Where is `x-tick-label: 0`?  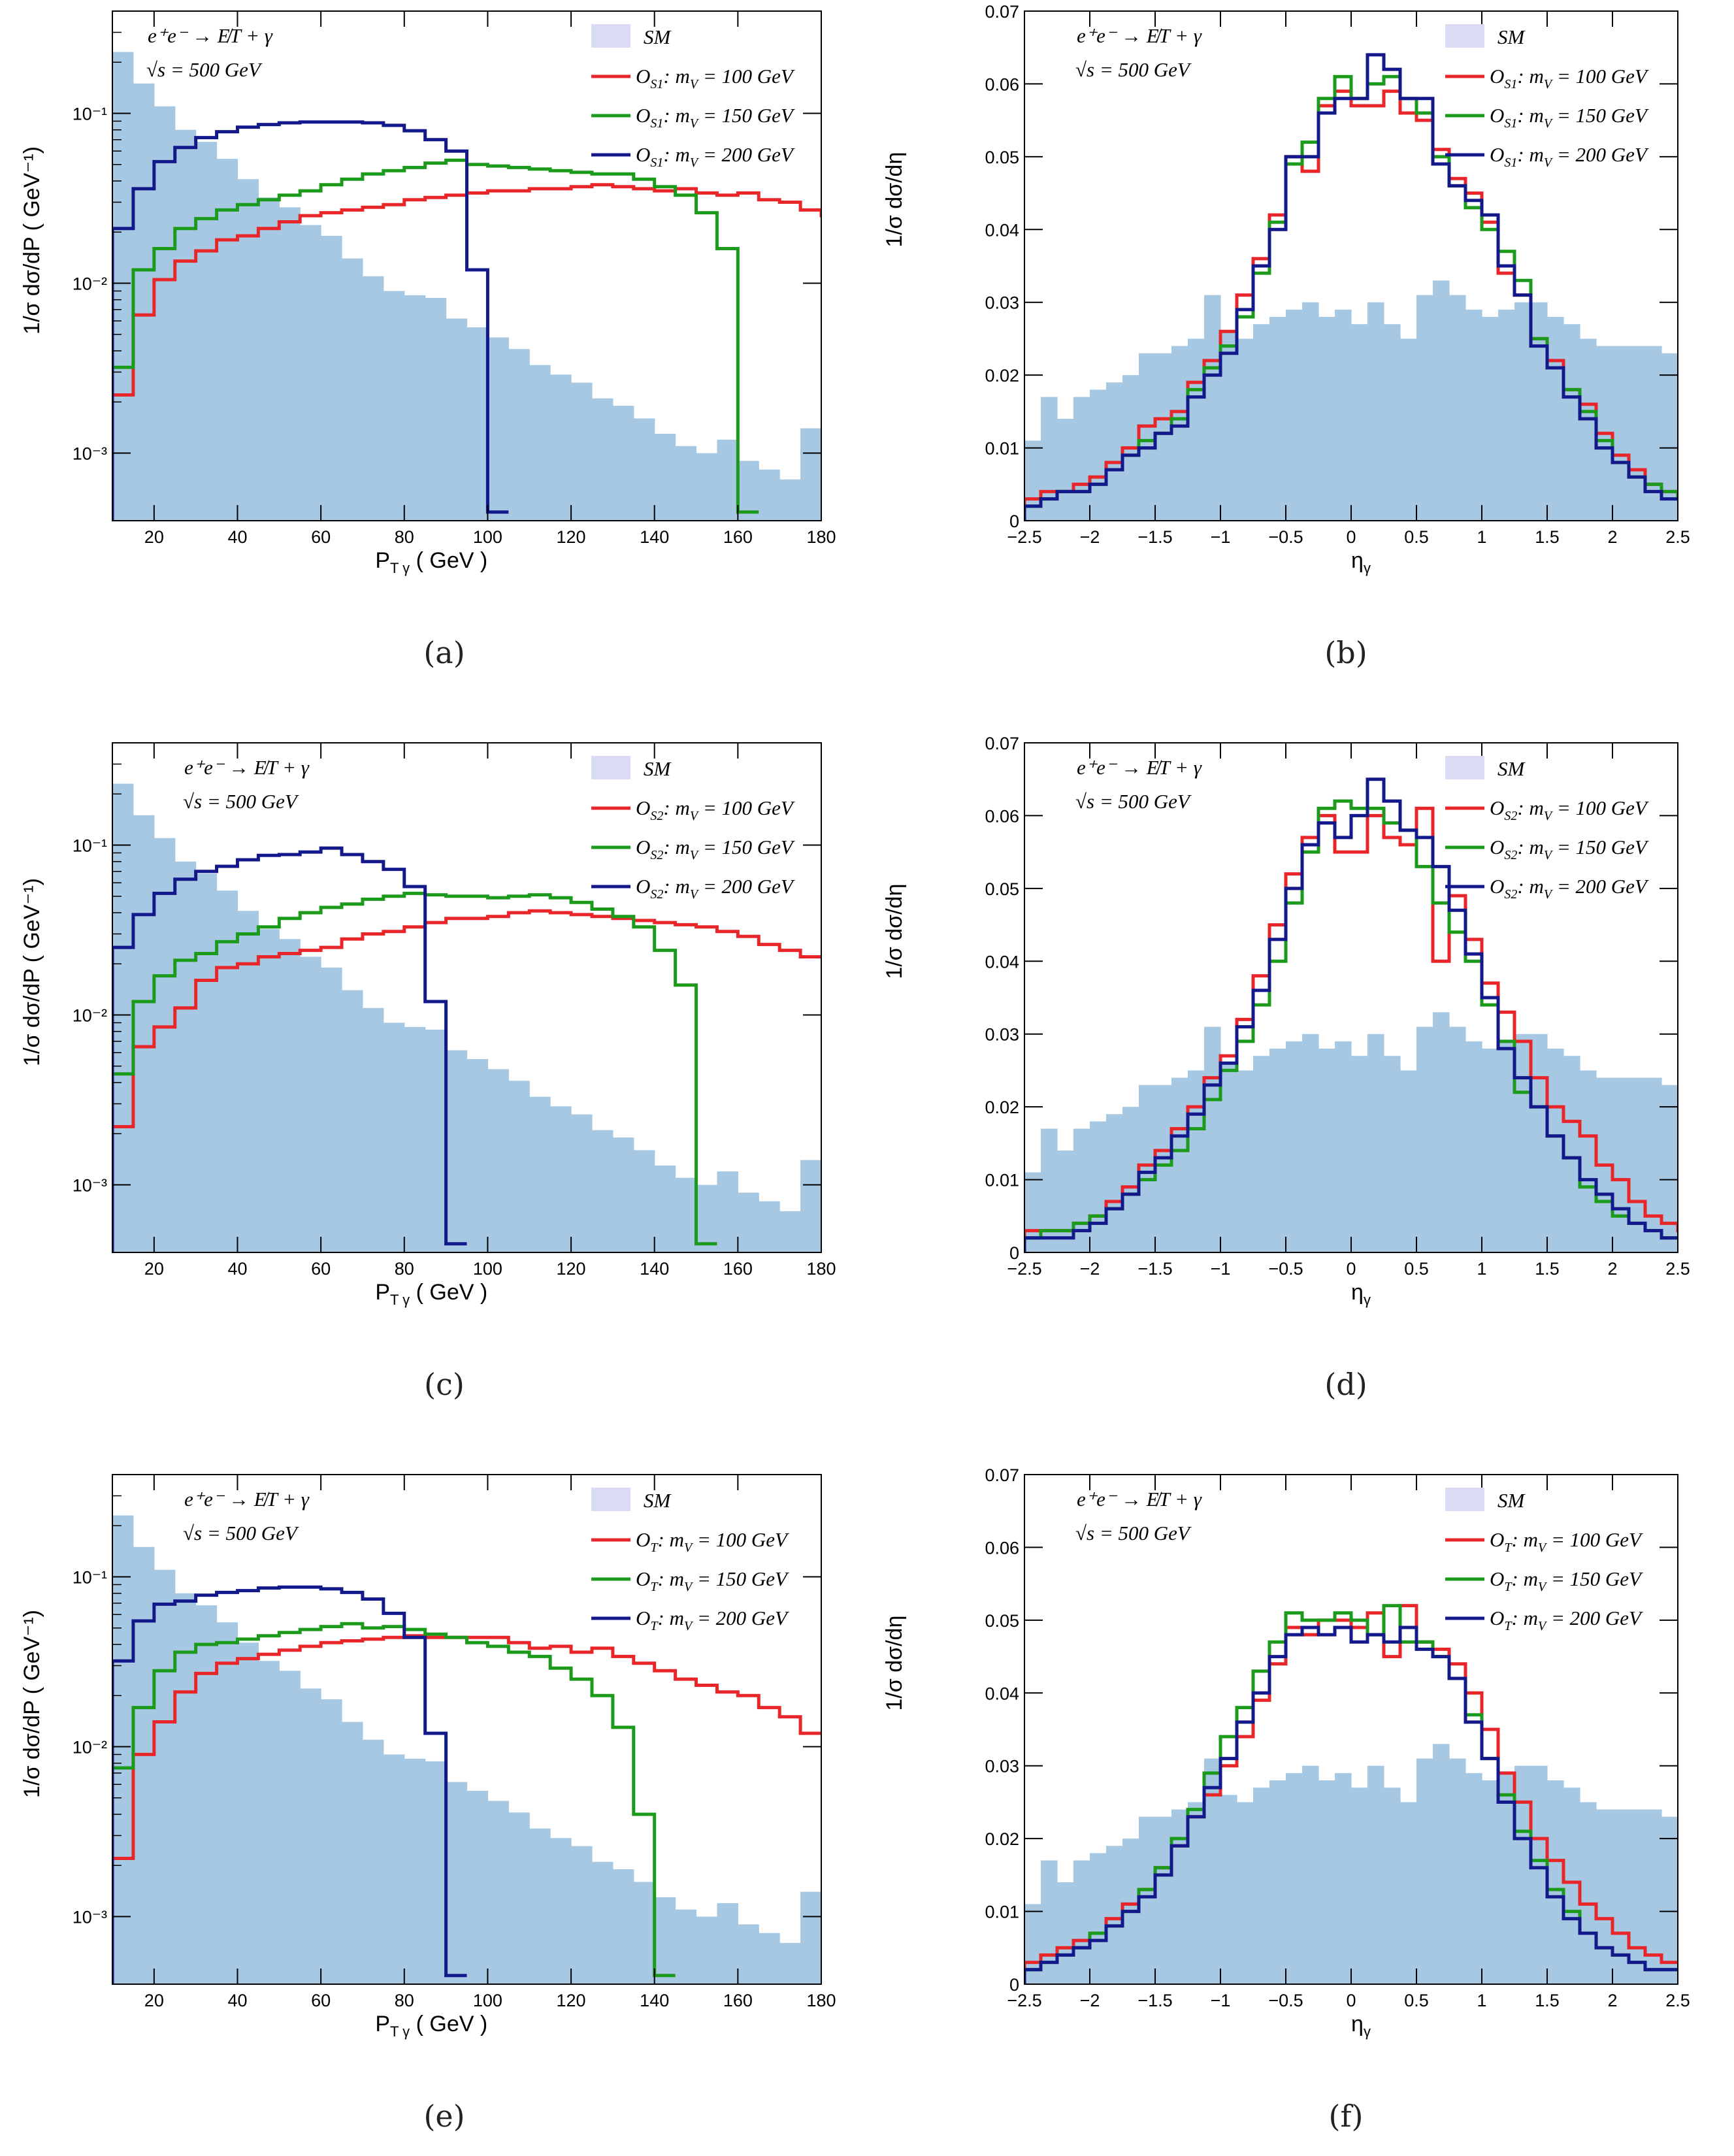 x-tick-label: 0 is located at coordinates (1351, 2000).